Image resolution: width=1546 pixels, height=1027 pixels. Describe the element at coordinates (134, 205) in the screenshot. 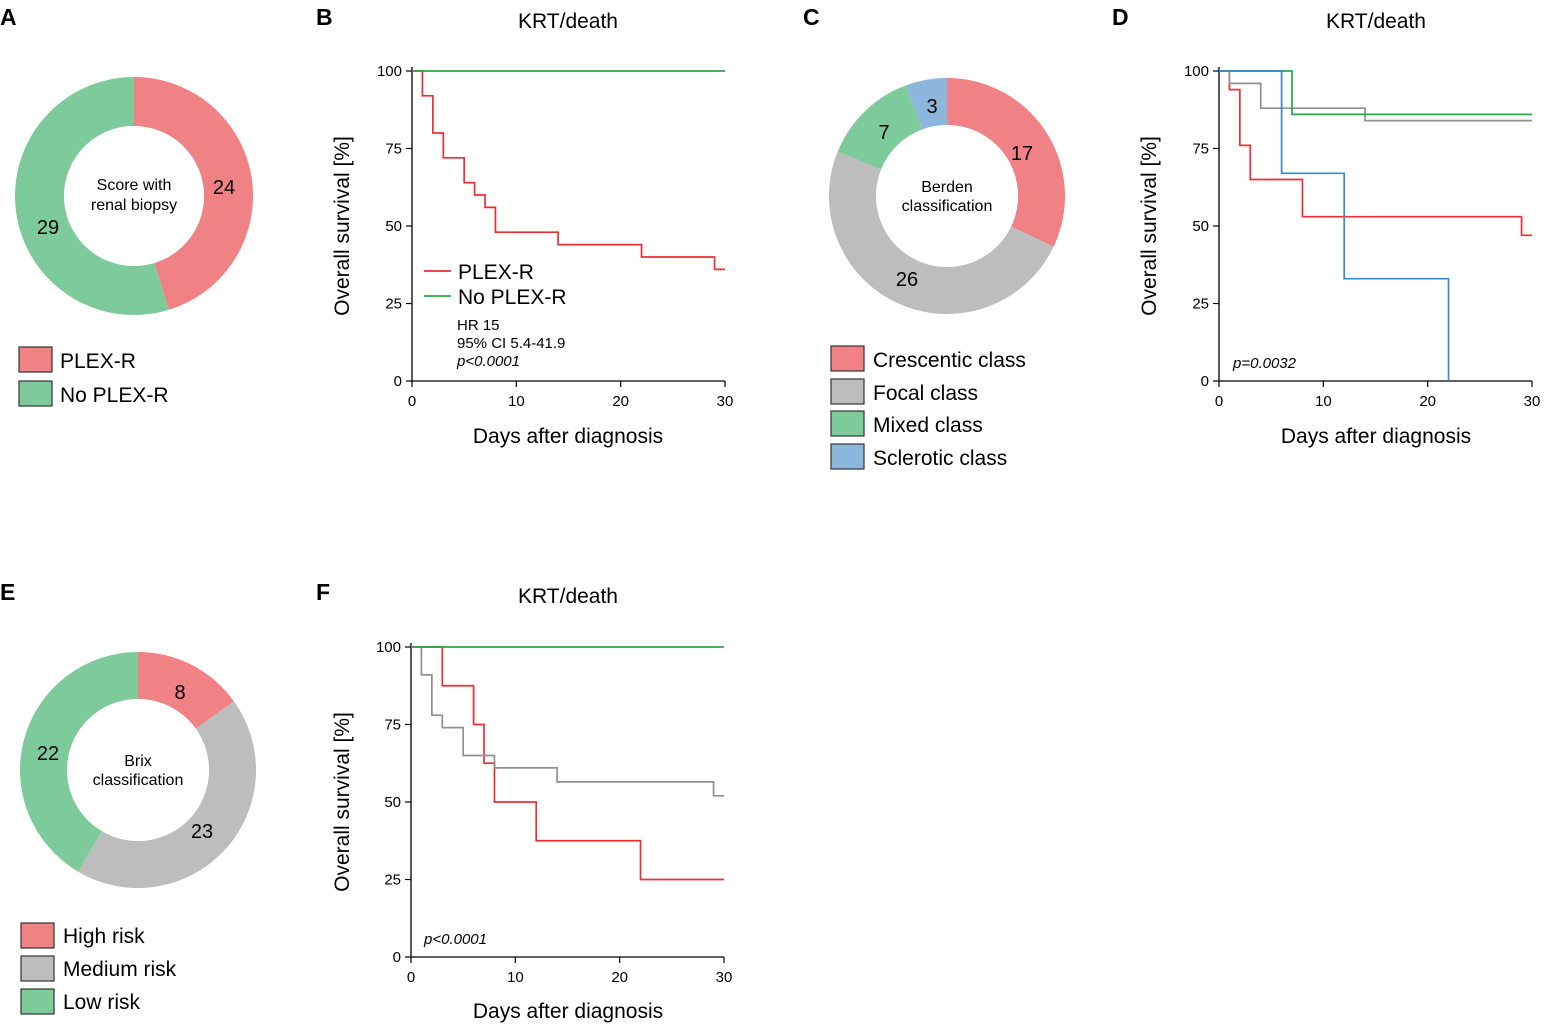

I see `donut-a-center-line2: renal biopsy` at that location.